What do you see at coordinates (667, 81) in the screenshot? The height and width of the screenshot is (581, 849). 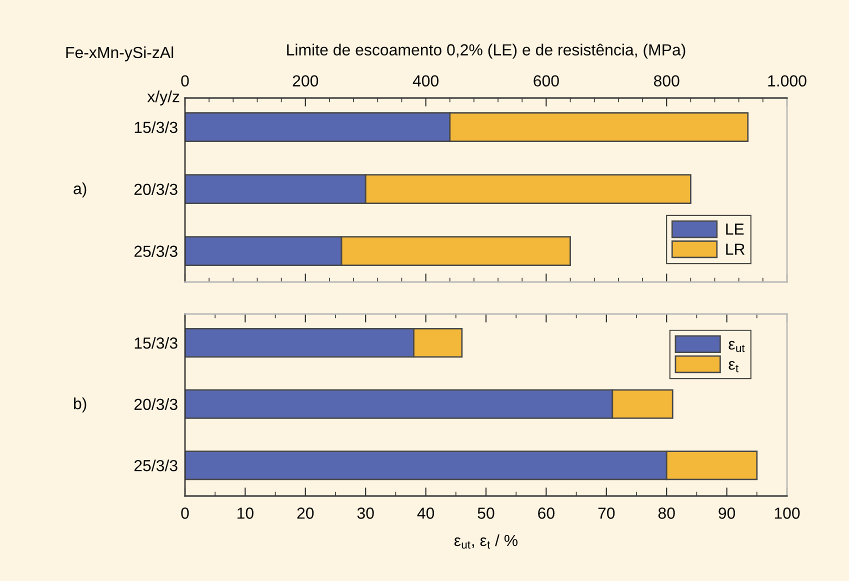 I see `x2-tick-label: 800` at bounding box center [667, 81].